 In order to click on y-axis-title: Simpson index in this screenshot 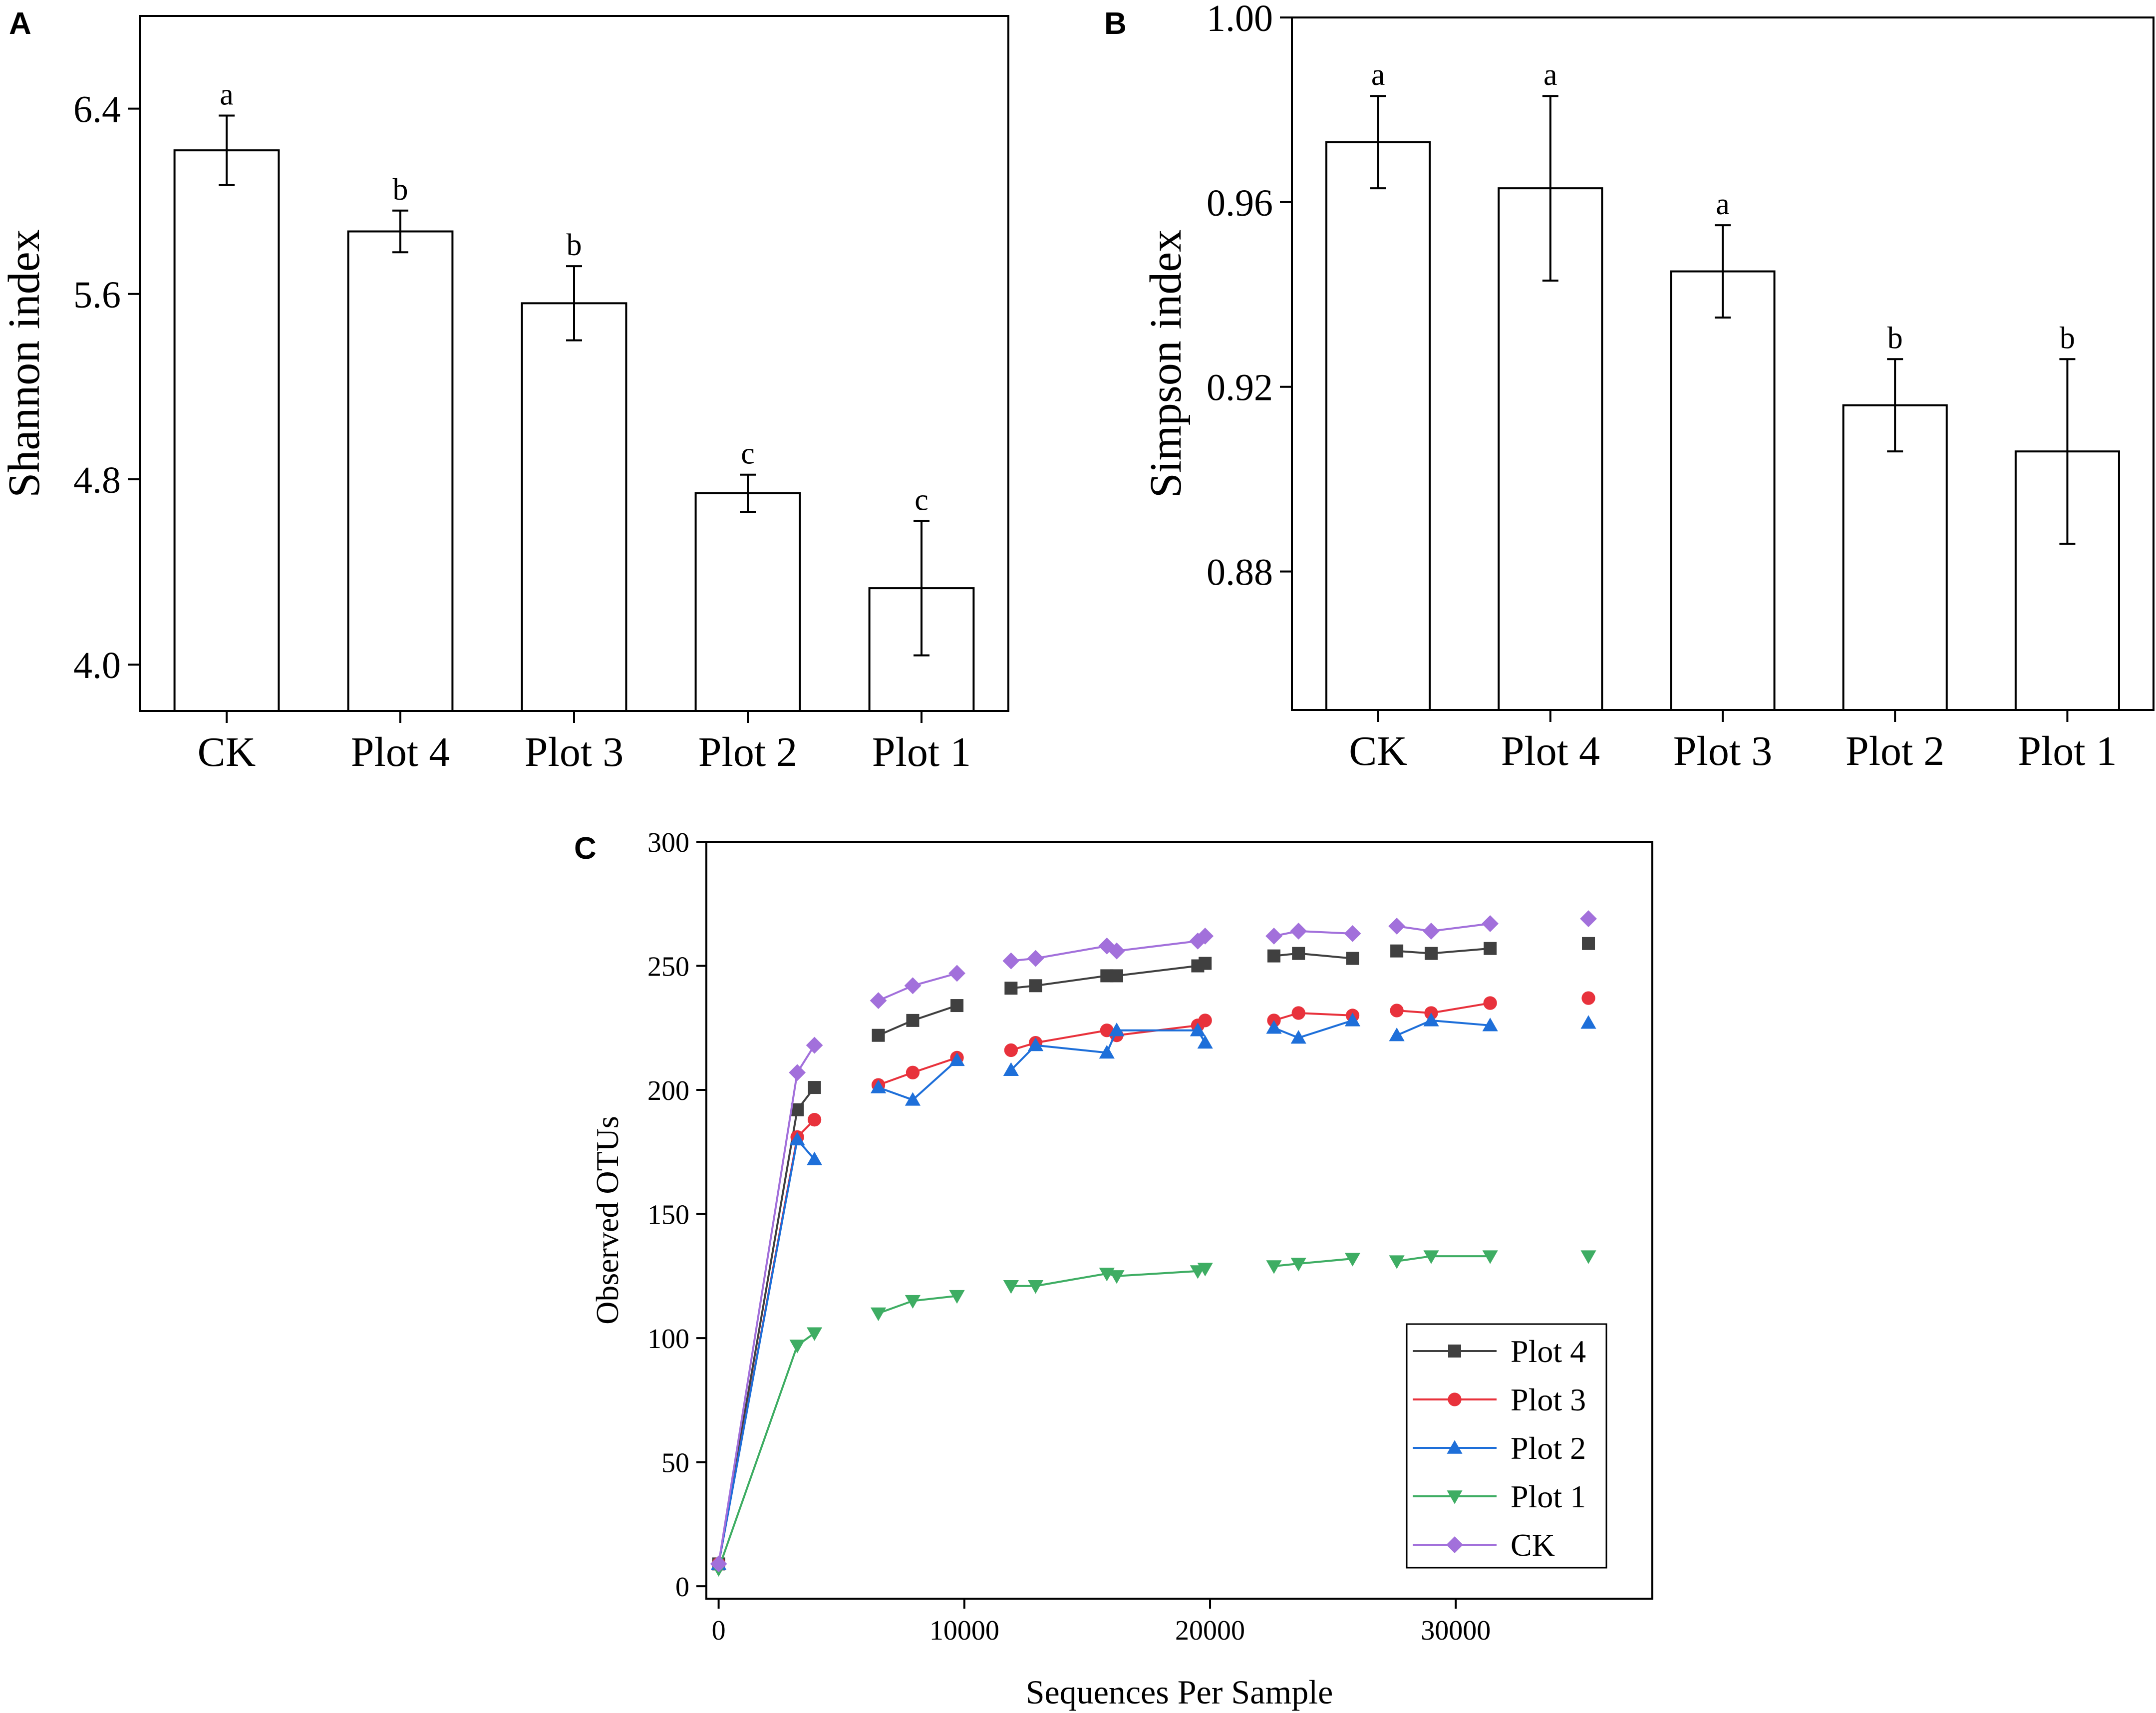, I will do `click(1166, 364)`.